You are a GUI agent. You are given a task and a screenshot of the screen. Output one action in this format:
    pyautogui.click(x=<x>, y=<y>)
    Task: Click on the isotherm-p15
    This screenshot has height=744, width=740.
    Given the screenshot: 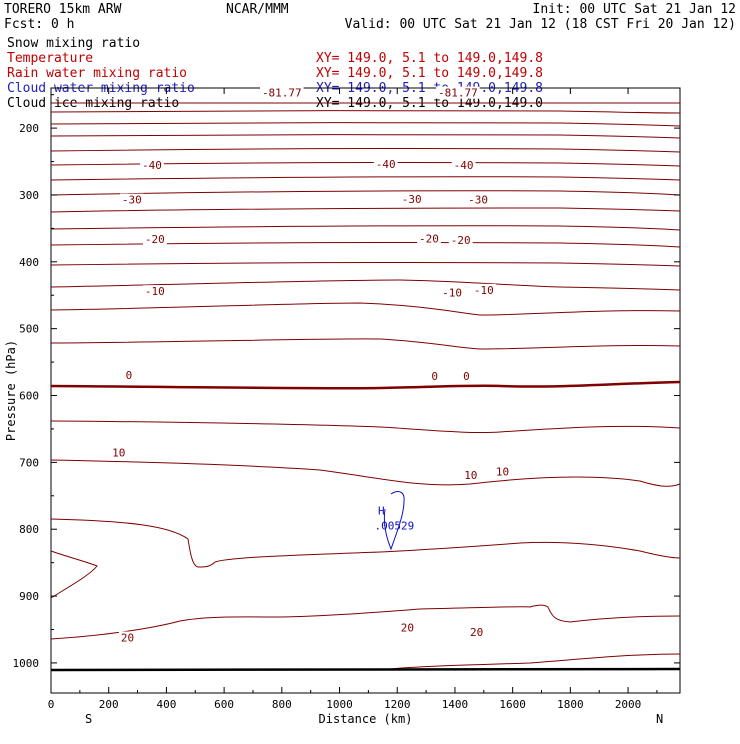 What is the action you would take?
    pyautogui.click(x=365, y=543)
    